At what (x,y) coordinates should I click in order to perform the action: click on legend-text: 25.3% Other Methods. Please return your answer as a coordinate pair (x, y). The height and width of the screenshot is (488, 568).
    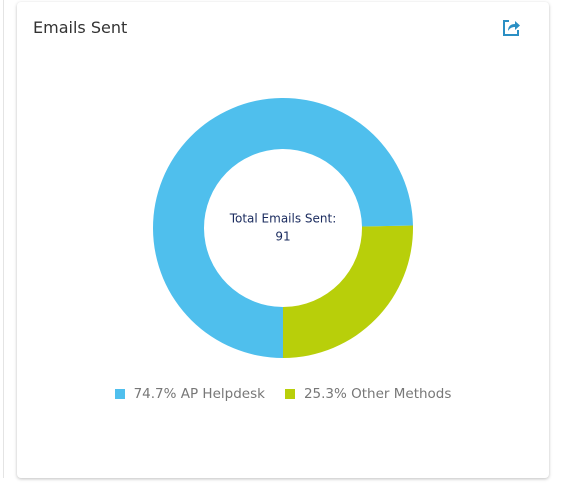
    Looking at the image, I should click on (377, 394).